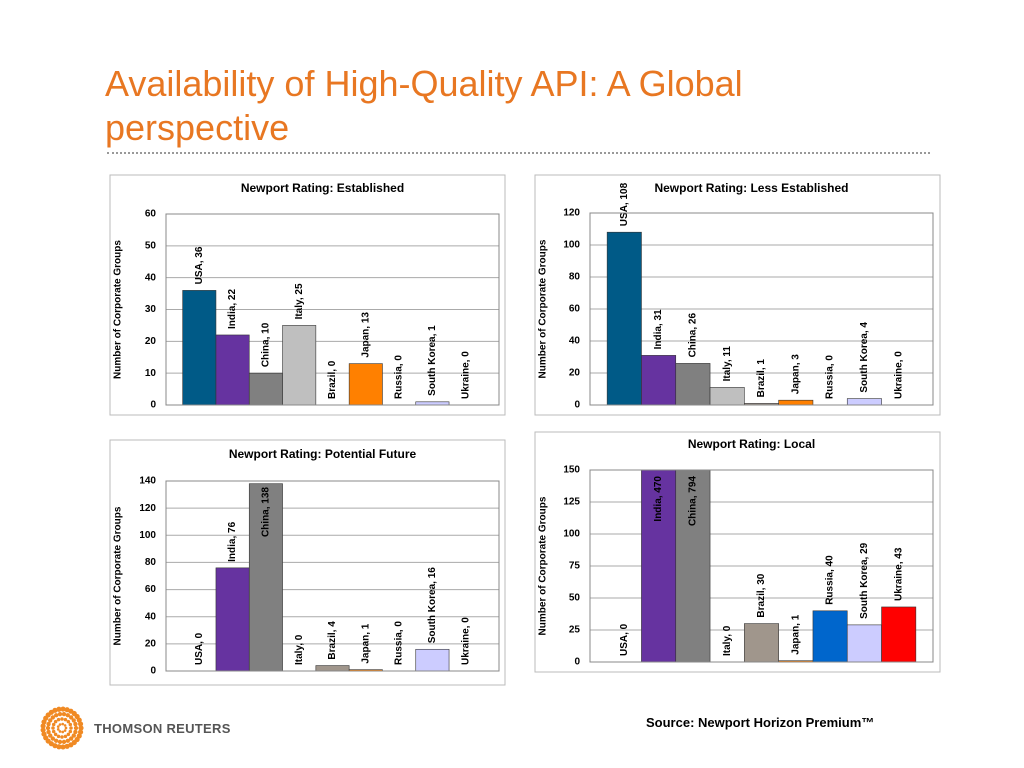 The image size is (1024, 768). Describe the element at coordinates (151, 309) in the screenshot. I see `y-tick-label: 30` at that location.